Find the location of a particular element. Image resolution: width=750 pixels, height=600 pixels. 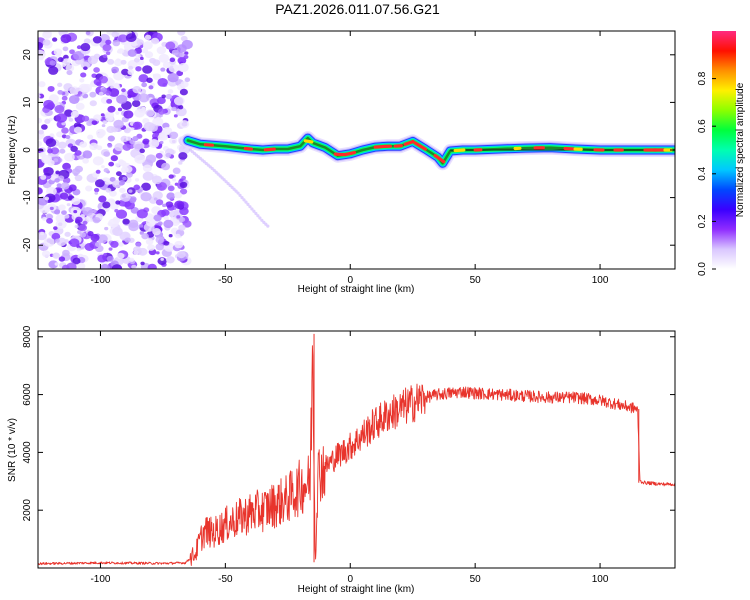

noise-region is located at coordinates (115, 150).